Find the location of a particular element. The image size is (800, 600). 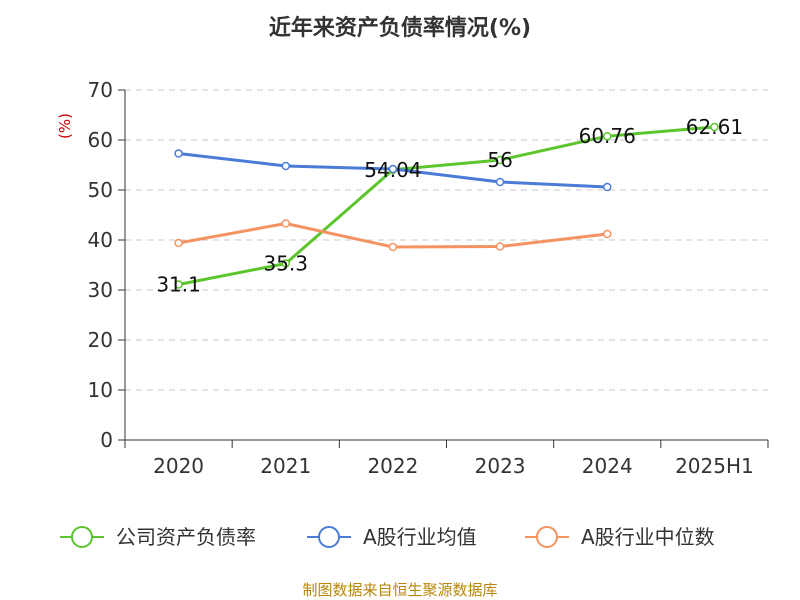

y-tick-label: 40 is located at coordinates (100, 240).